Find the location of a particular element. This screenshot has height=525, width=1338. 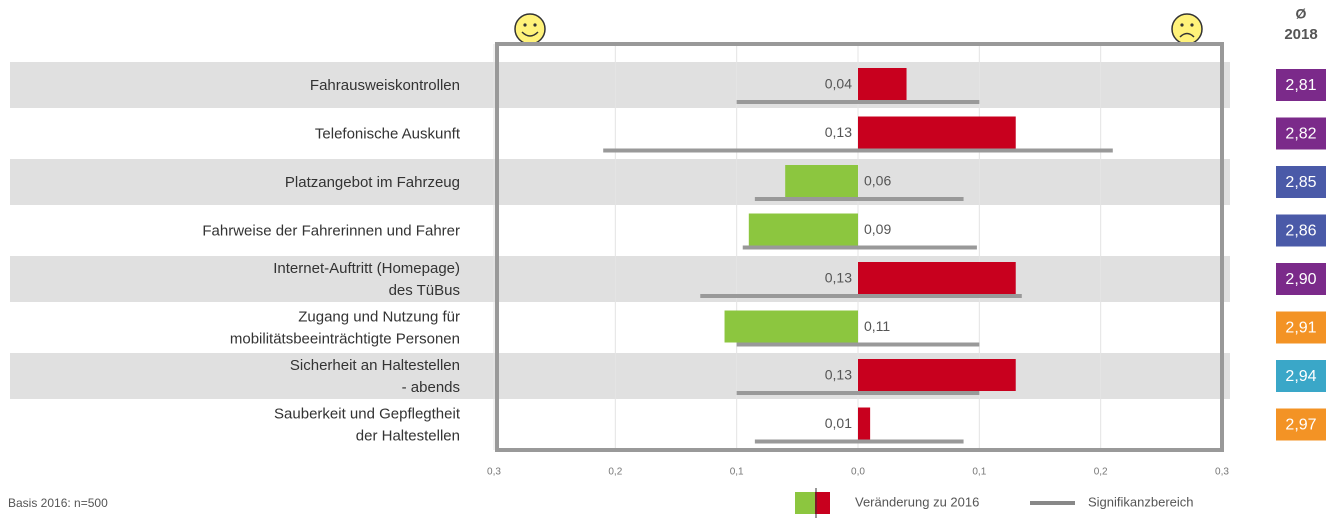

badge-label: 2,86 is located at coordinates (1300, 231).